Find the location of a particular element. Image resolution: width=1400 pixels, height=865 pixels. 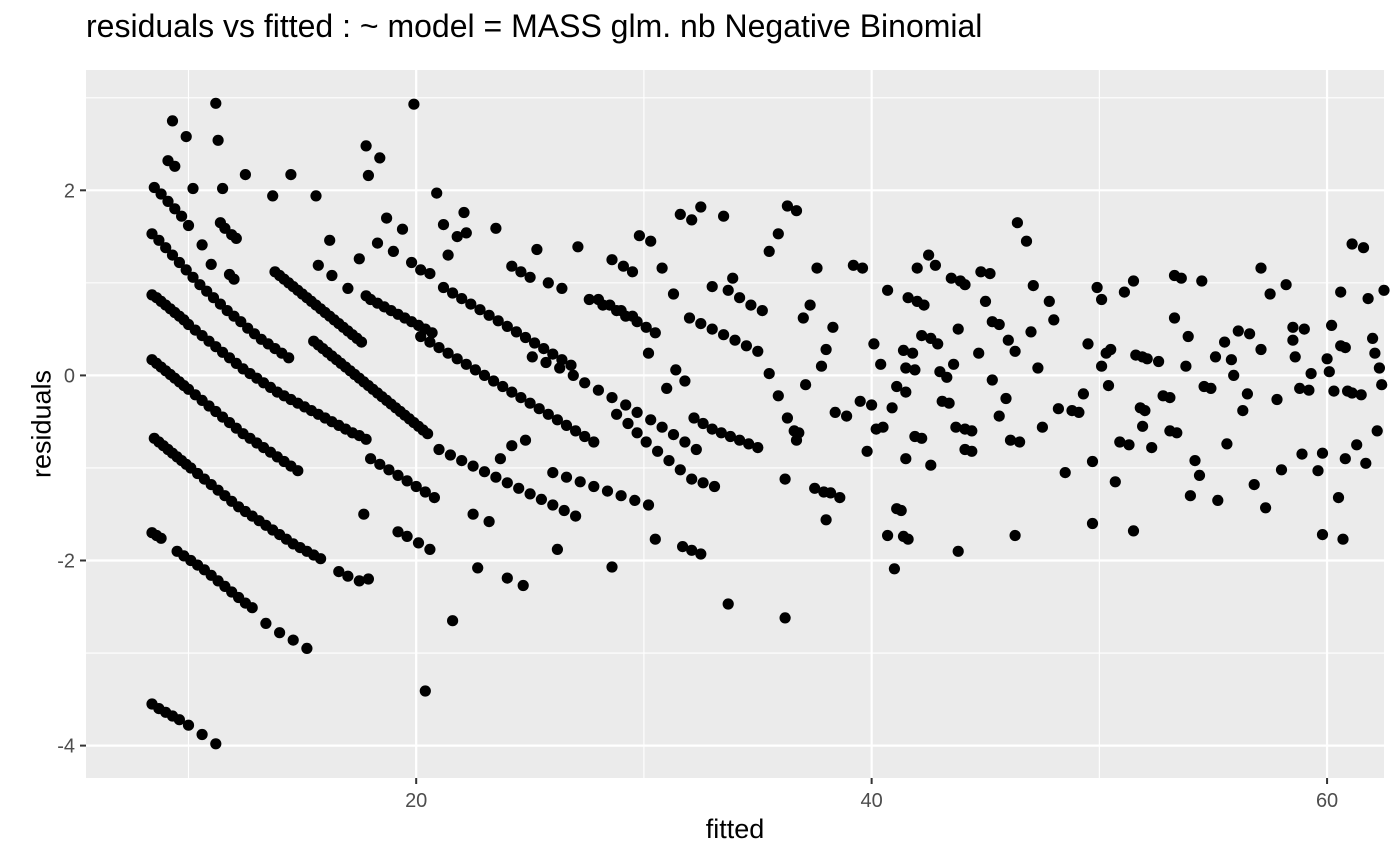

x-tick-label: 40 is located at coordinates (872, 801).